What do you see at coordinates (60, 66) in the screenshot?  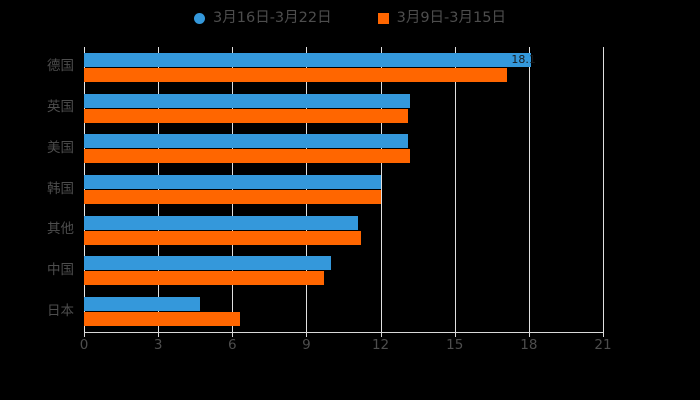 I see `y-axis-label-0: 德国` at bounding box center [60, 66].